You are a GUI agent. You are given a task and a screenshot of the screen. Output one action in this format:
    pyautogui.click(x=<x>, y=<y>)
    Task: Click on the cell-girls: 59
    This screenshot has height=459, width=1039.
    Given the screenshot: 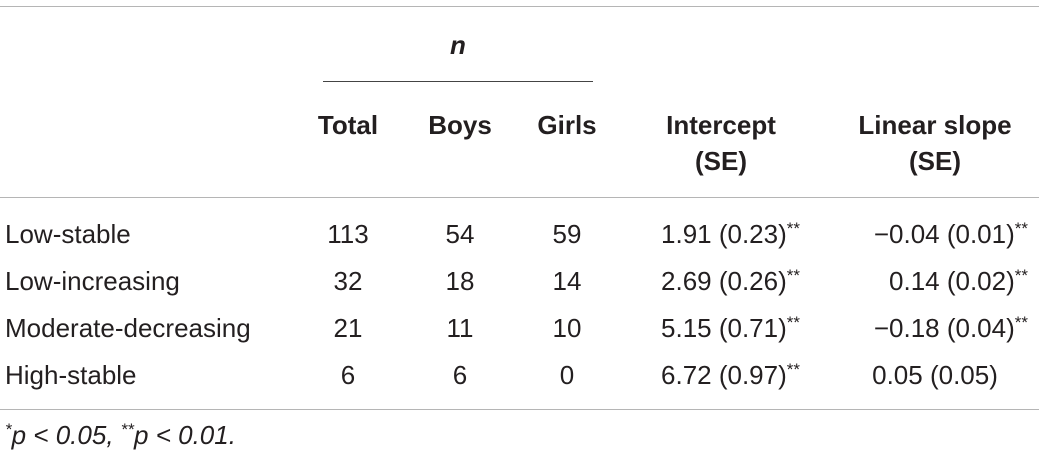 What is the action you would take?
    pyautogui.click(x=567, y=234)
    